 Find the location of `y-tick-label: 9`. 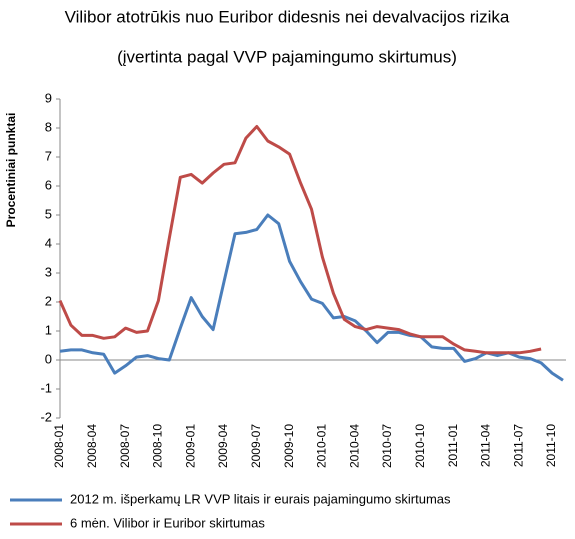

y-tick-label: 9 is located at coordinates (48, 97).